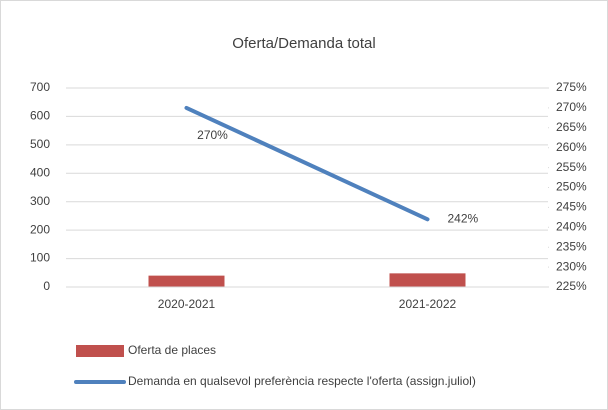  What do you see at coordinates (463, 219) in the screenshot?
I see `data-label: 242%` at bounding box center [463, 219].